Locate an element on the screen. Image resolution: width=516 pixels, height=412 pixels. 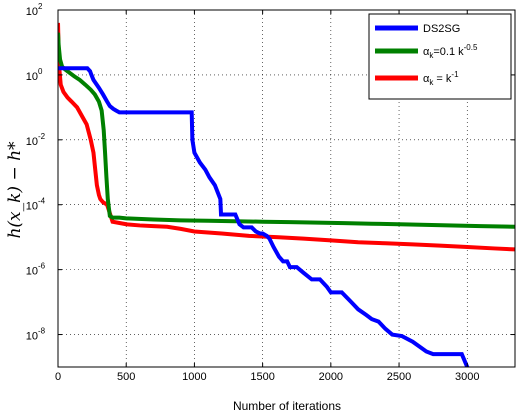
legend: DS2SG αk=0.1 k-0.5 αk = k-1 is located at coordinates (440, 56).